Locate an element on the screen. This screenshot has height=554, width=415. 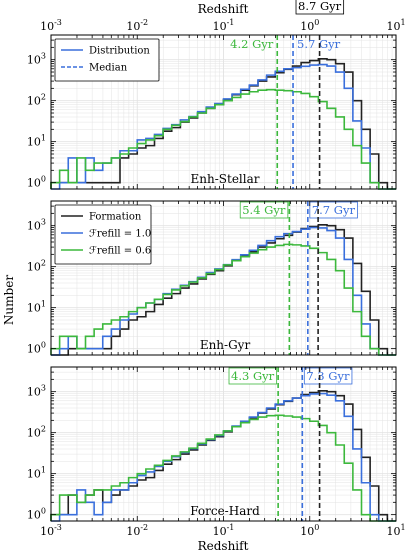
y-axis-label: Number is located at coordinates (9, 300).